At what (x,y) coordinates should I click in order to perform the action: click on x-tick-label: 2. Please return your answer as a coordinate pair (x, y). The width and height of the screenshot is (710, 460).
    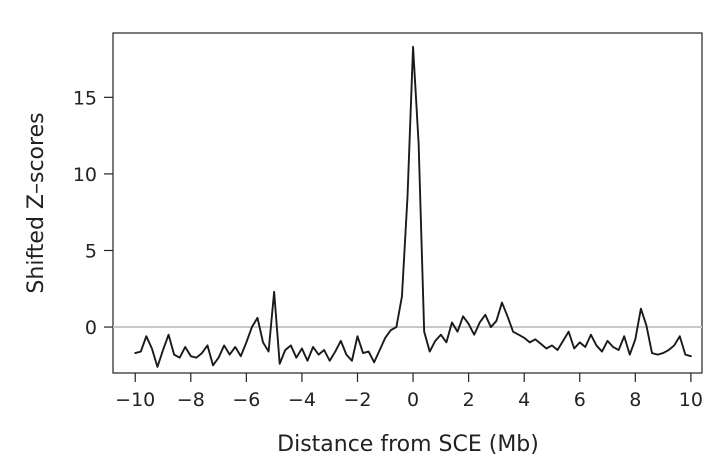
    Looking at the image, I should click on (469, 400).